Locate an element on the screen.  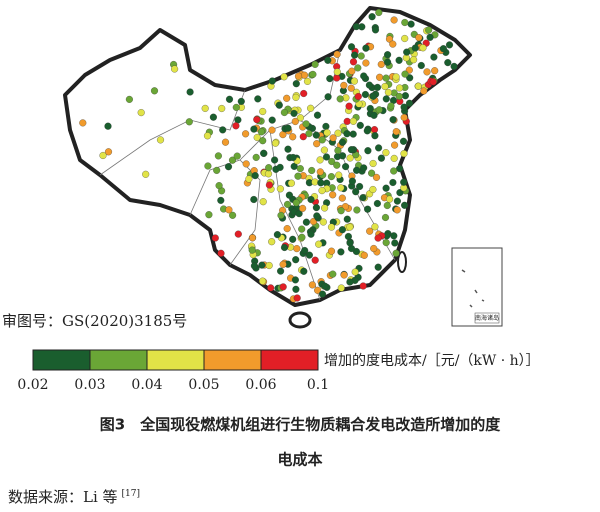
source-ref: [17] is located at coordinates (131, 494).